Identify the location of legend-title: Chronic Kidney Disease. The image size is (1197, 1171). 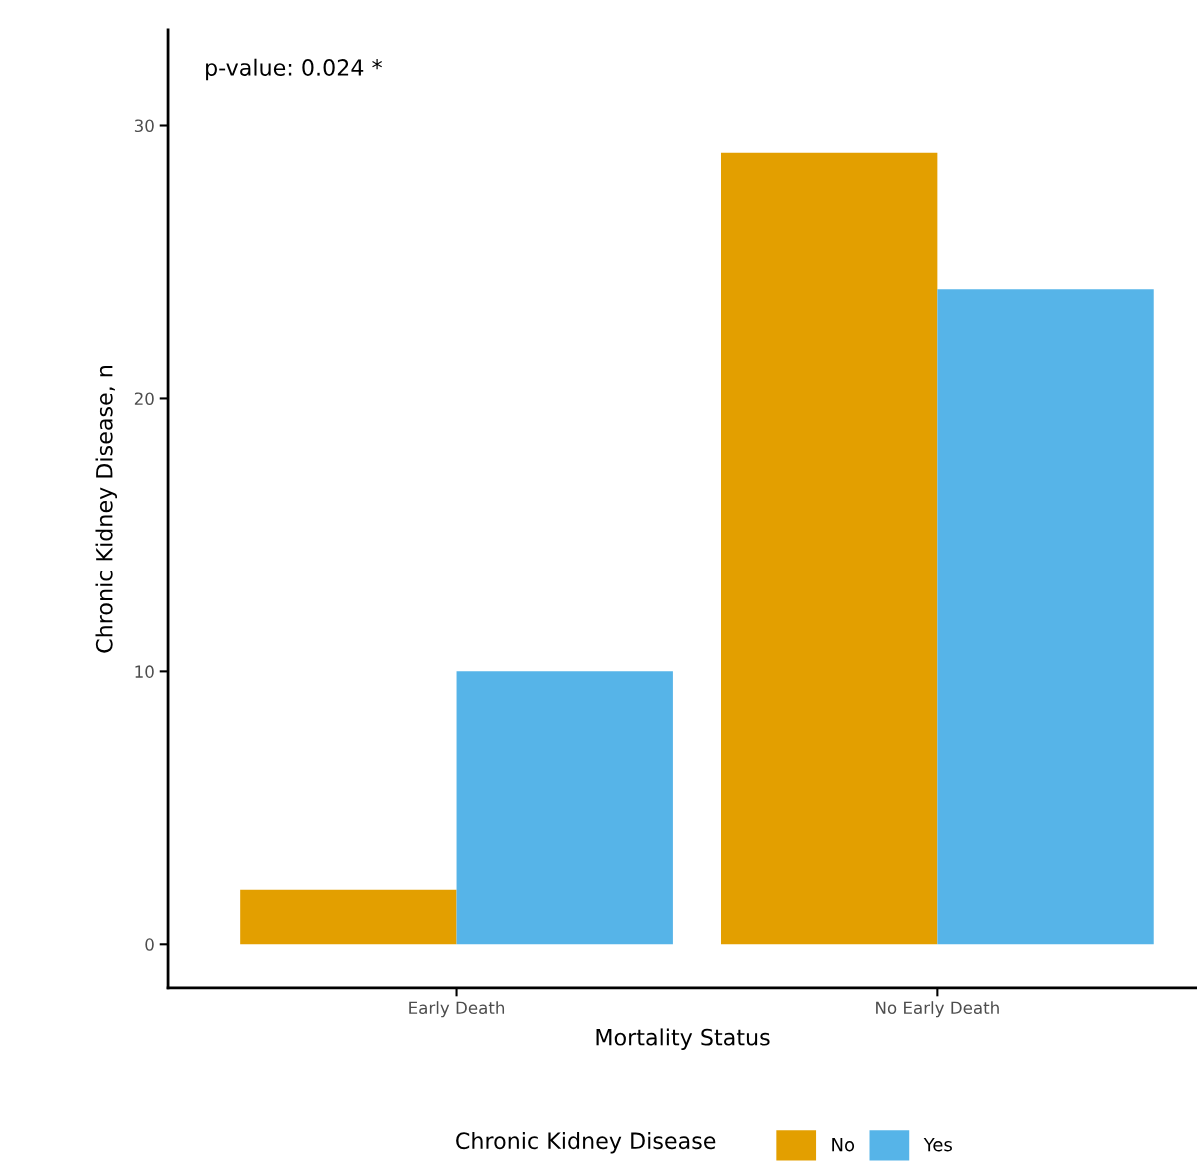
(586, 1142).